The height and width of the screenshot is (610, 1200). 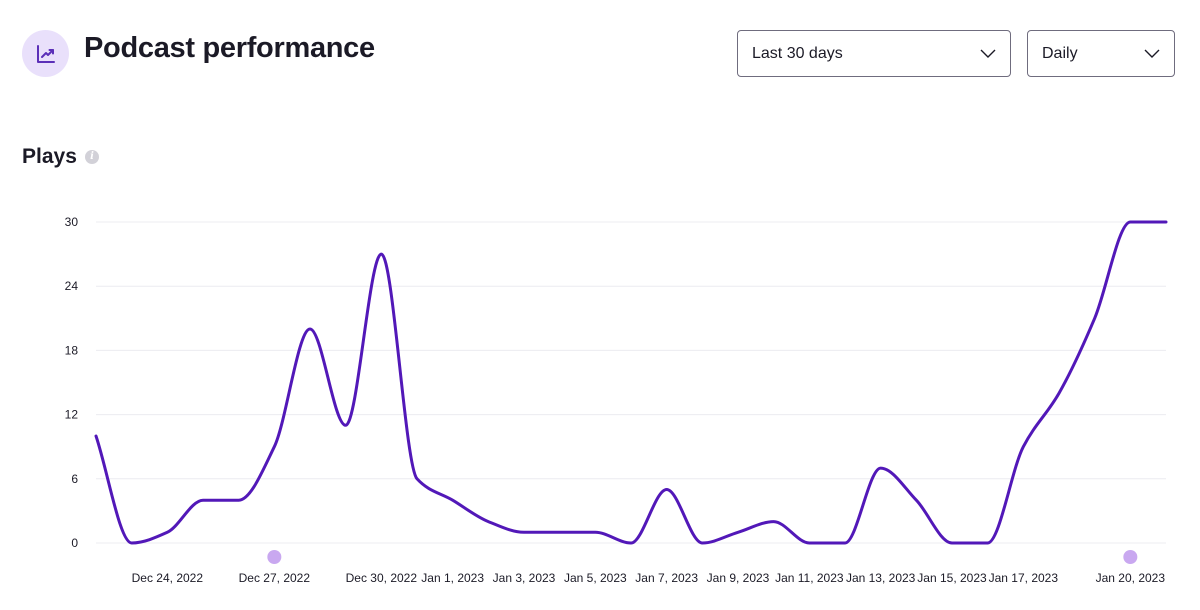 What do you see at coordinates (72, 286) in the screenshot?
I see `y-tick-label: 24` at bounding box center [72, 286].